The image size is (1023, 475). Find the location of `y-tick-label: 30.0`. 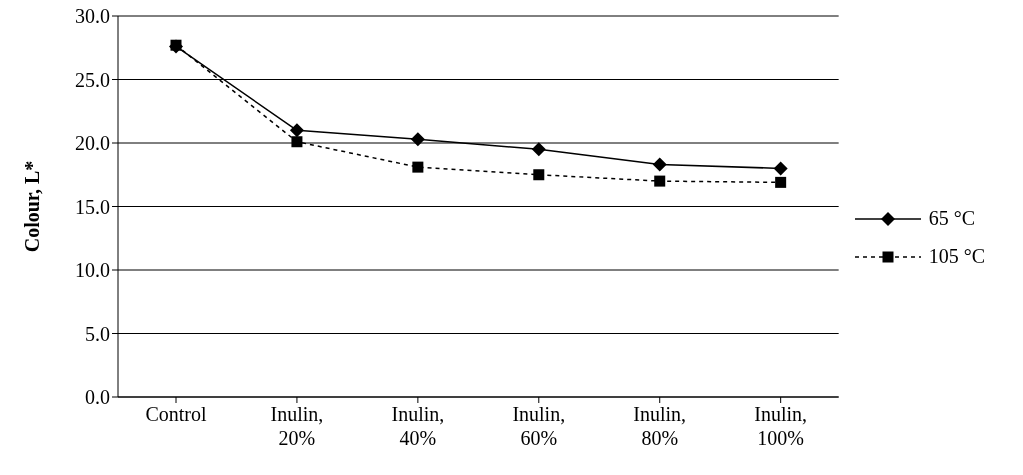

y-tick-label: 30.0 is located at coordinates (92, 16).